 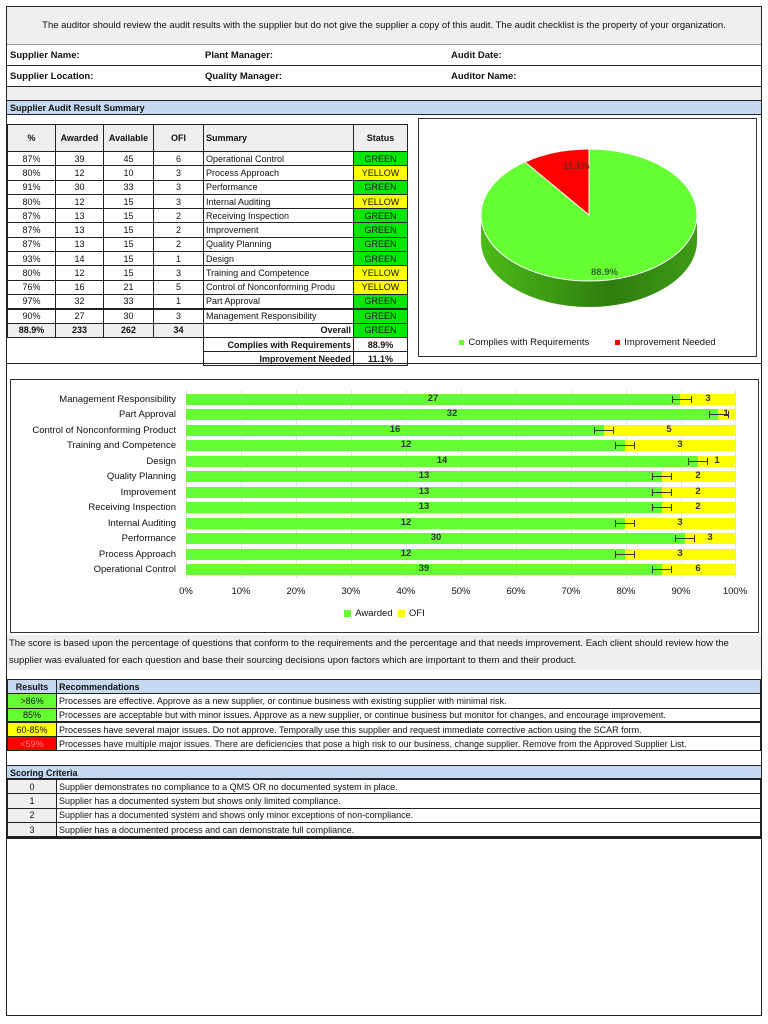 I want to click on available-cell: 30, so click(x=128, y=316).